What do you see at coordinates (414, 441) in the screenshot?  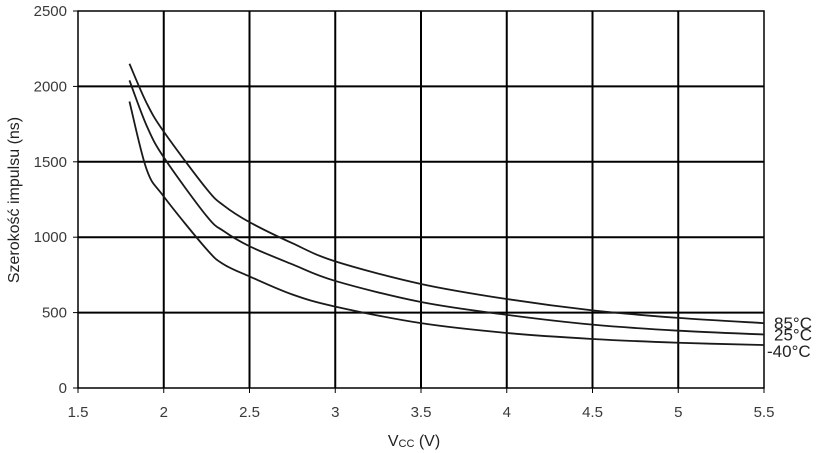 I see `x-axis-title: VCC (V)` at bounding box center [414, 441].